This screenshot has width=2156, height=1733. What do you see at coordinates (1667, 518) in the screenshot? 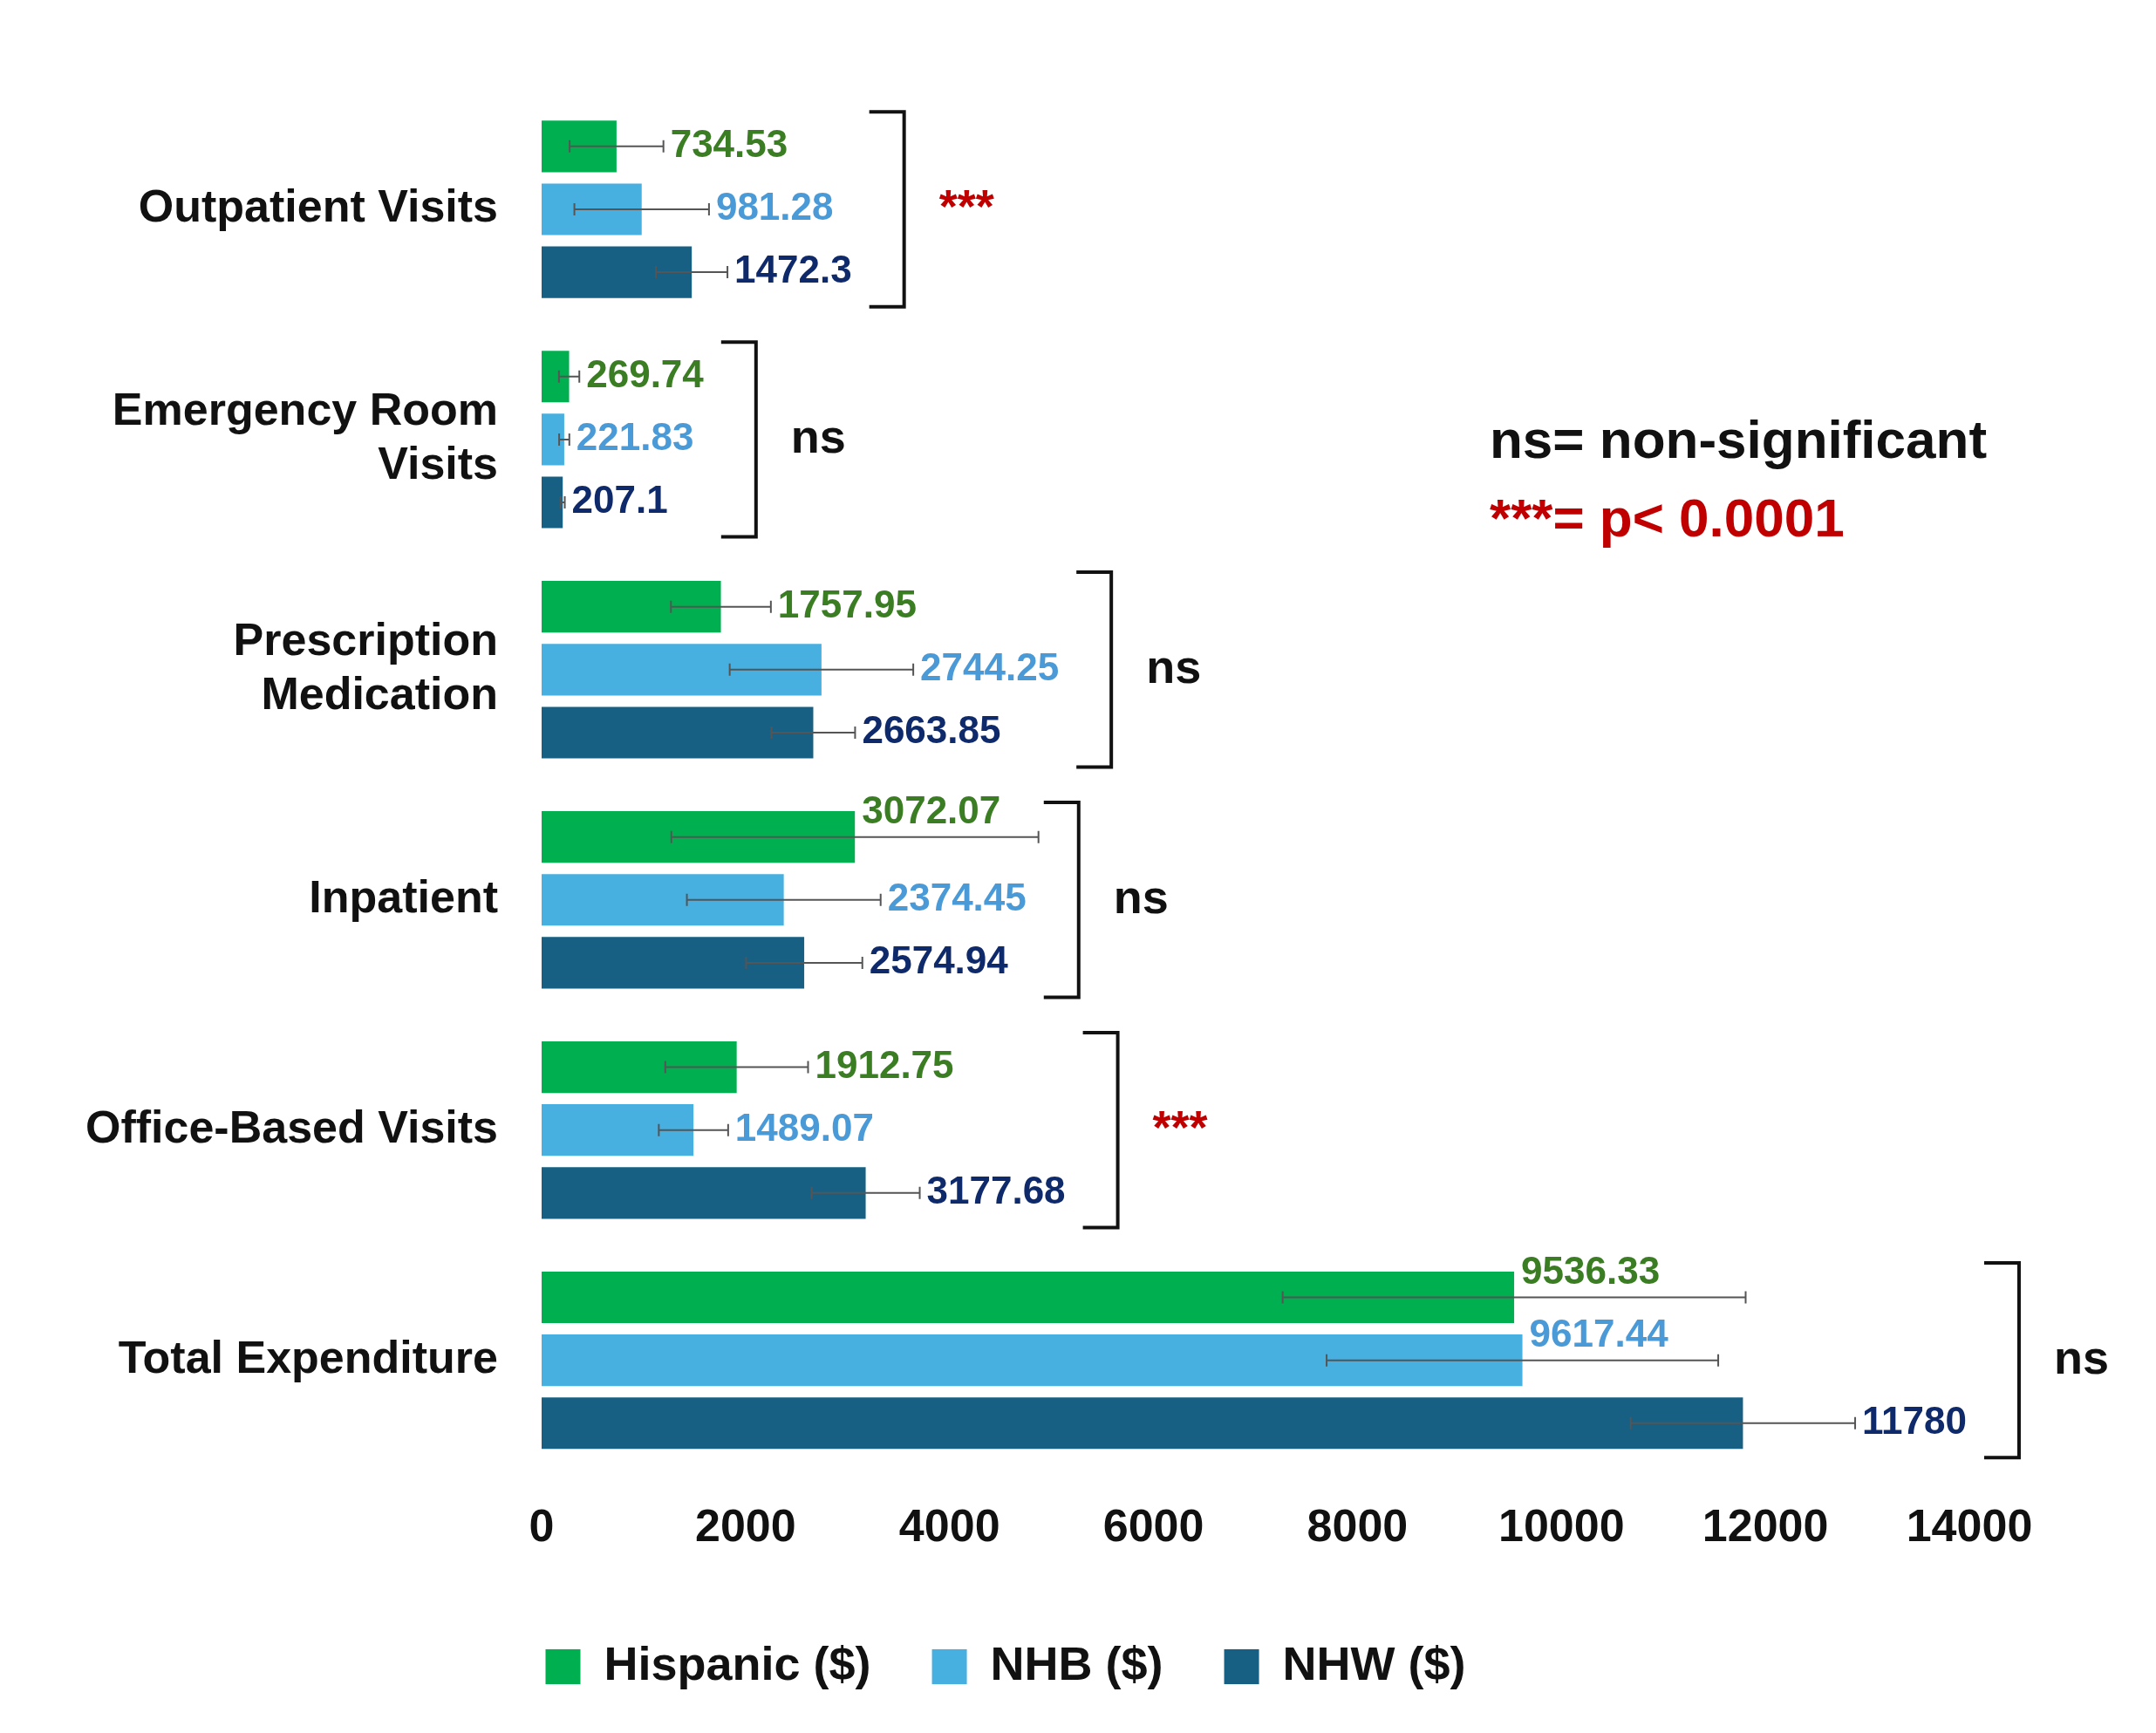
I see `annotation: ***= p< 0.0001` at bounding box center [1667, 518].